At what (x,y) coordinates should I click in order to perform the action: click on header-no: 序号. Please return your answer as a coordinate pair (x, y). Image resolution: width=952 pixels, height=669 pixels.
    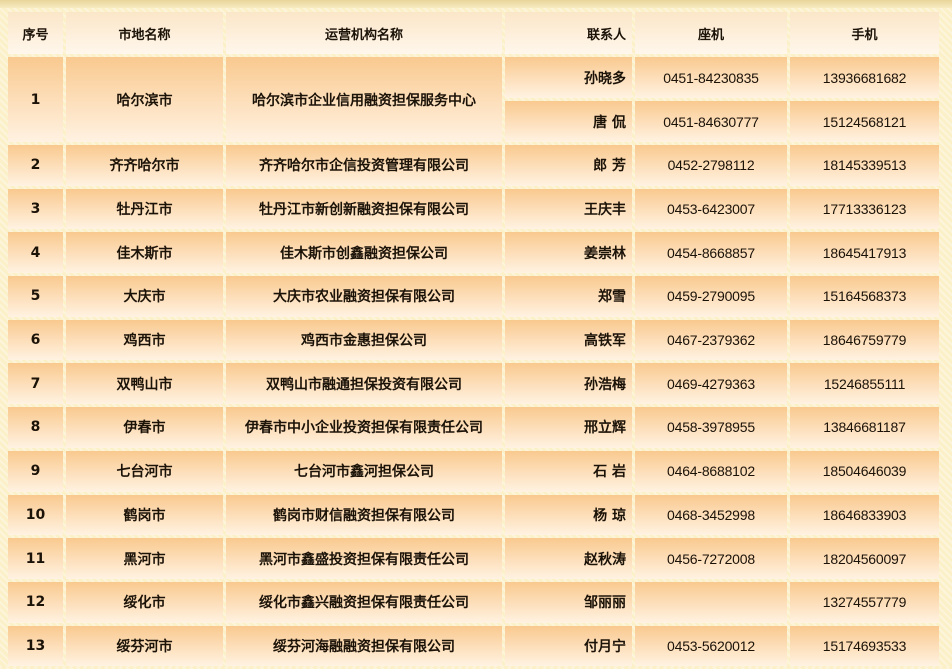
    Looking at the image, I should click on (35, 33).